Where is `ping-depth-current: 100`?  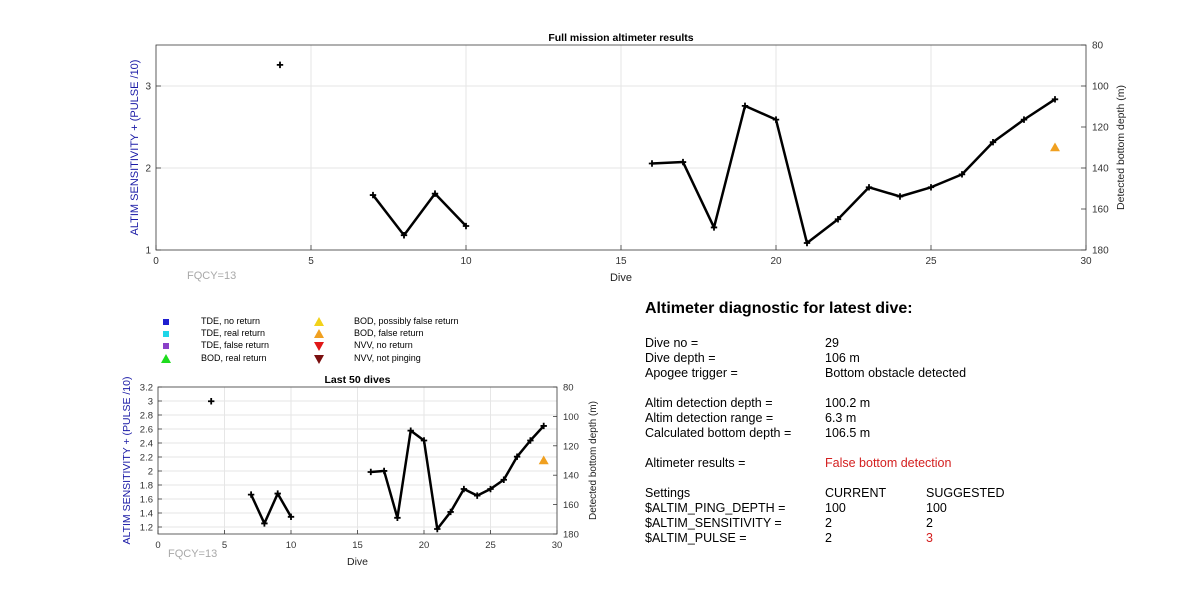
ping-depth-current: 100 is located at coordinates (835, 508).